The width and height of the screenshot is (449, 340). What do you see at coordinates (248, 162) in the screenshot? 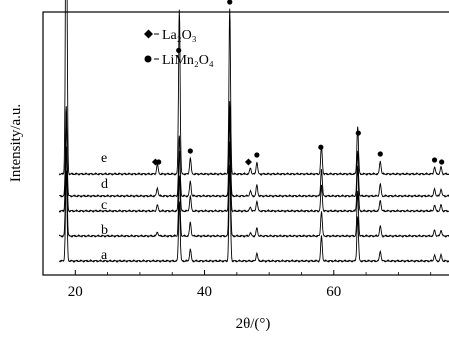
I see `la2o3-marker` at bounding box center [248, 162].